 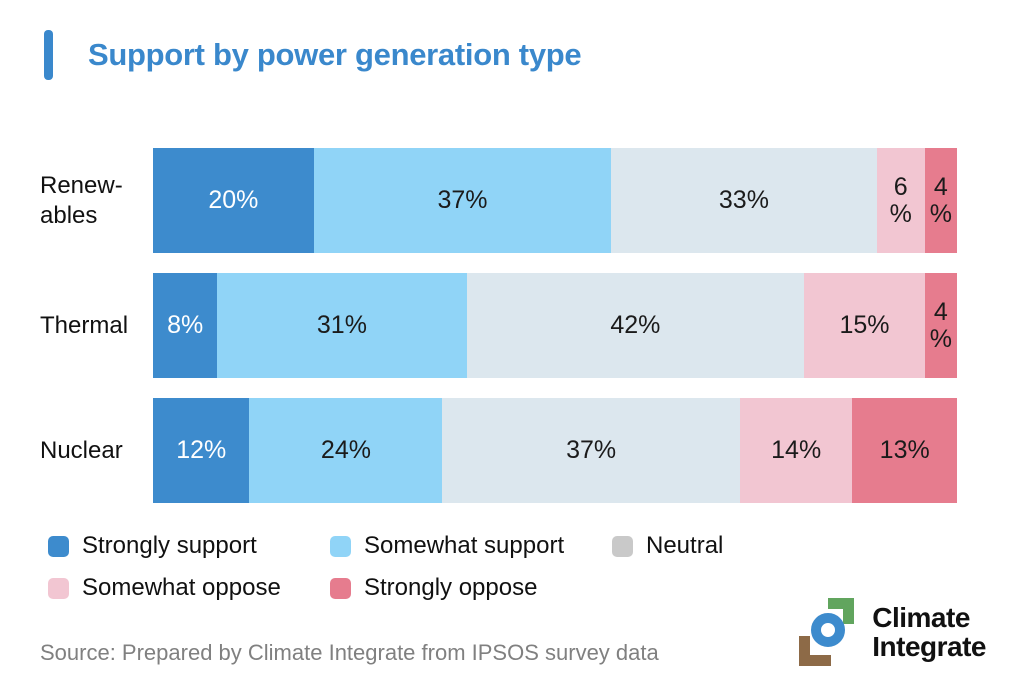 I want to click on bar-segment: 14%, so click(x=796, y=450).